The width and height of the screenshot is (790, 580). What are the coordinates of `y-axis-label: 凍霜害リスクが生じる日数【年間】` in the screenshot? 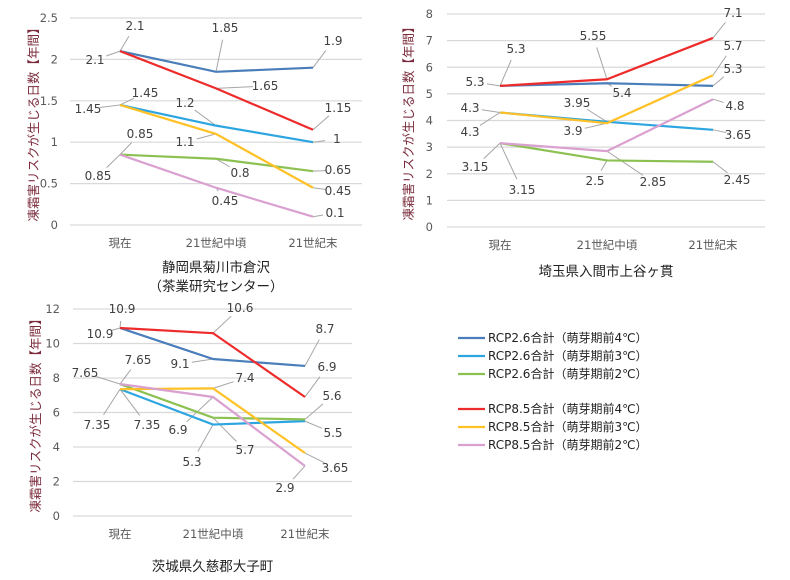 It's located at (33, 121).